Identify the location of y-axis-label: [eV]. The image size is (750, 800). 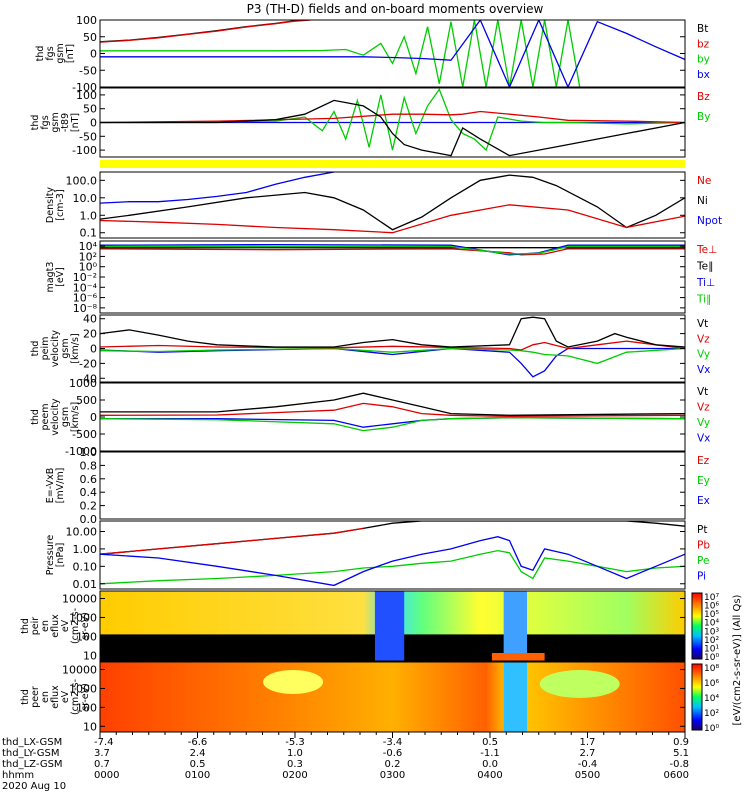
(60, 277).